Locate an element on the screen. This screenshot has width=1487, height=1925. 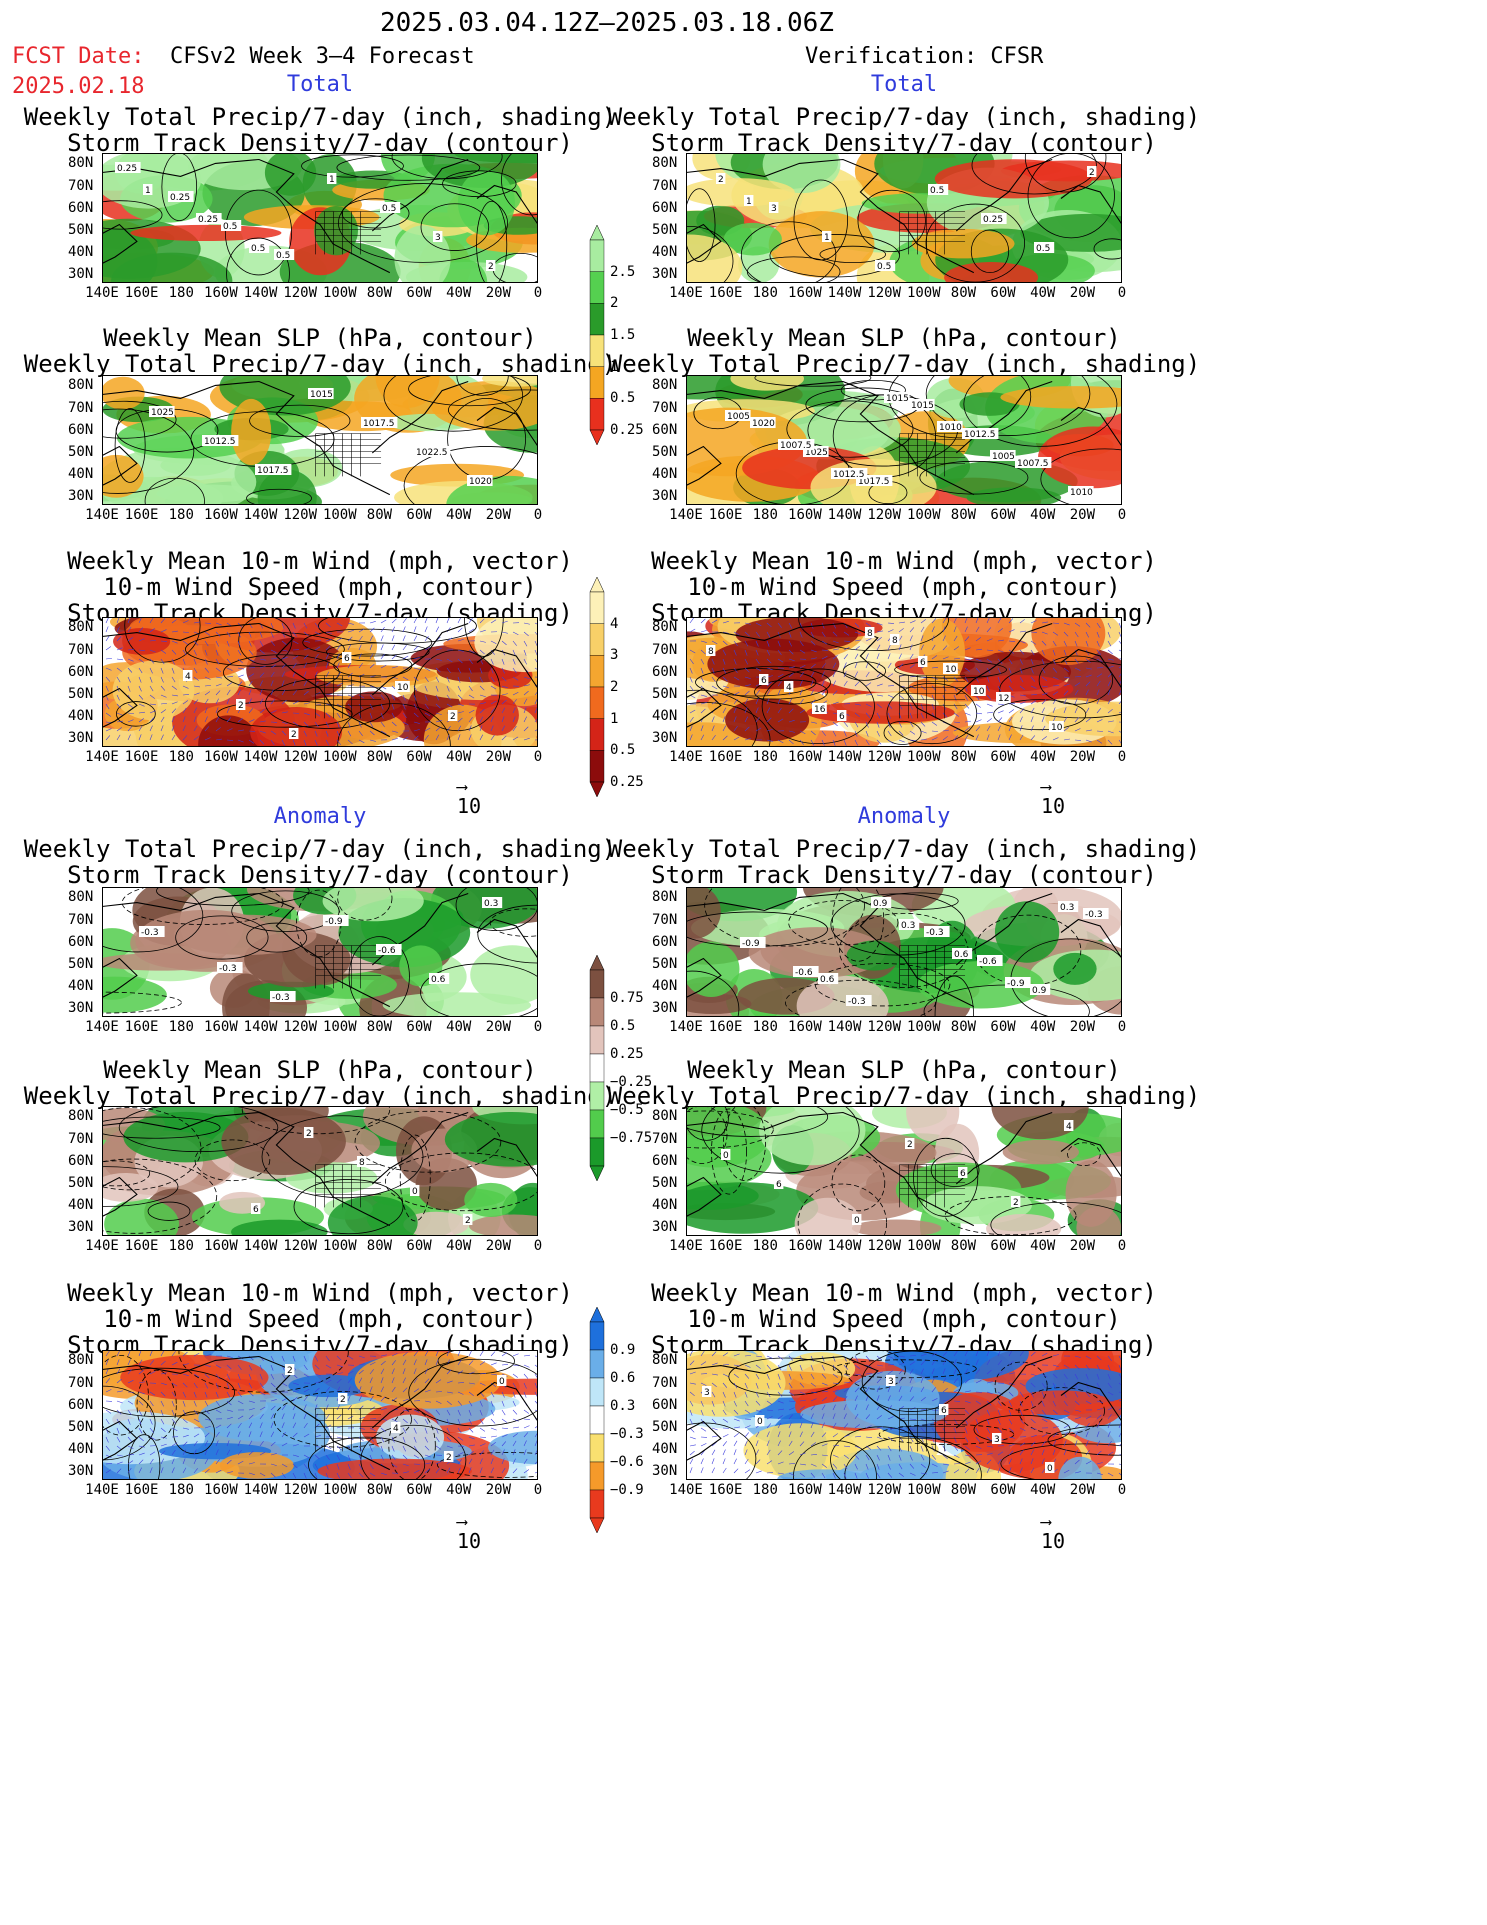
colorbar-label: −0.25 is located at coordinates (631, 1082).